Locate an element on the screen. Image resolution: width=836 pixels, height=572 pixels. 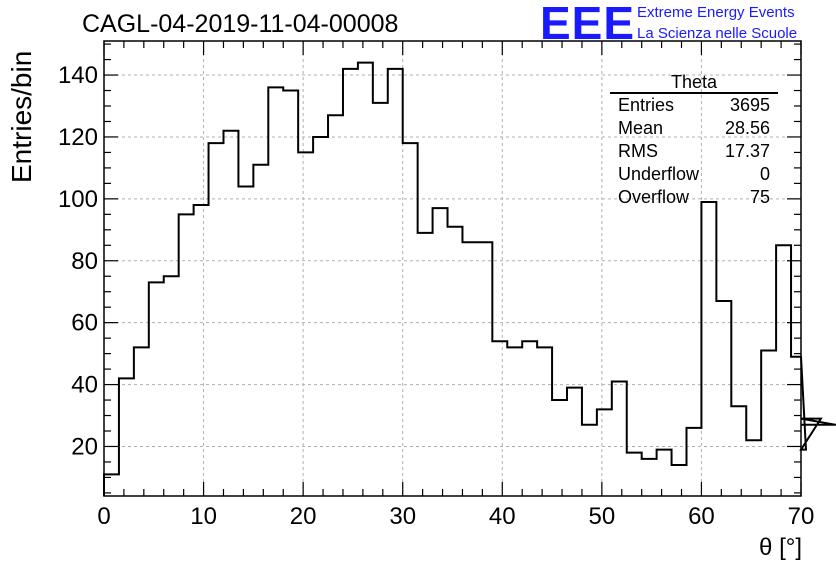
run-title: CAGL-04-2019-11-04-00008 is located at coordinates (240, 24).